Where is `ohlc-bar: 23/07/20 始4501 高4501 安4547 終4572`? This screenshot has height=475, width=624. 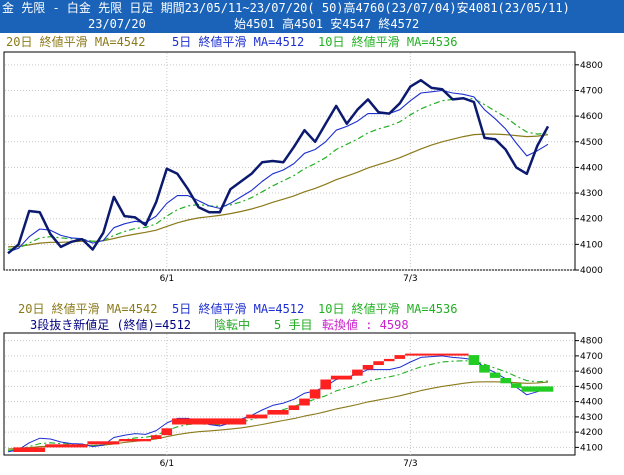 ohlc-bar: 23/07/20 始4501 高4501 安4547 終4572 is located at coordinates (312, 24).